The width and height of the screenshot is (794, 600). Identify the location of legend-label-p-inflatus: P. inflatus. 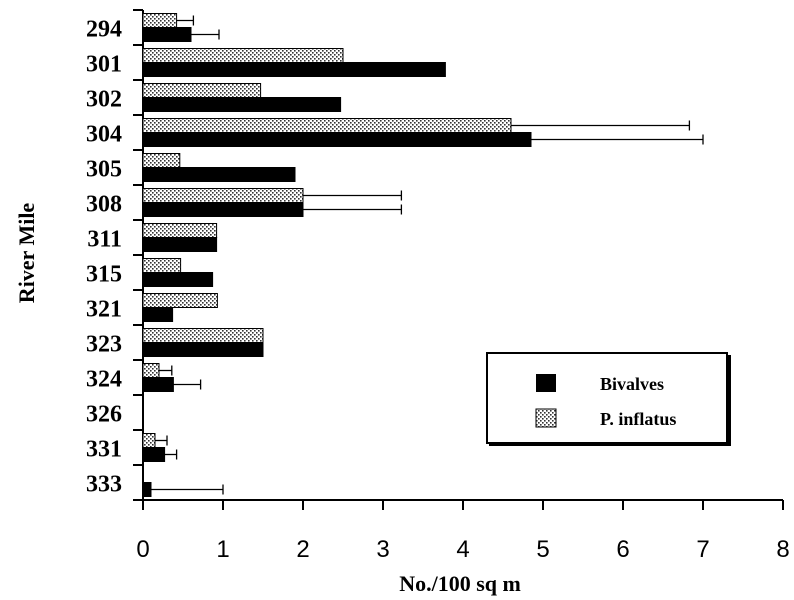
(638, 419).